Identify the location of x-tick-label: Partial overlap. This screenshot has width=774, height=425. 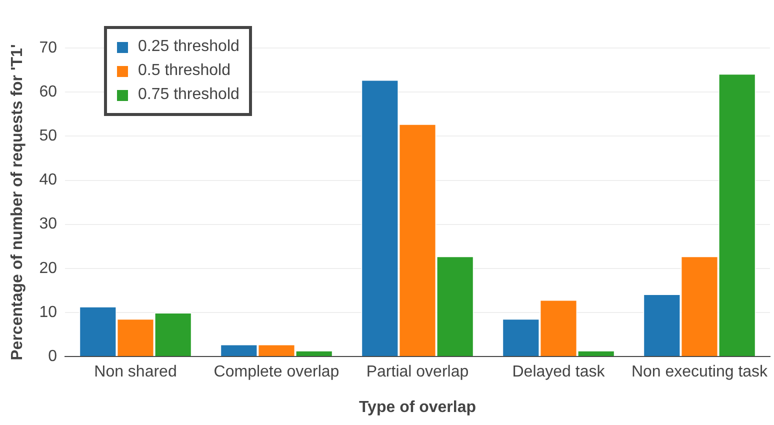
(417, 372).